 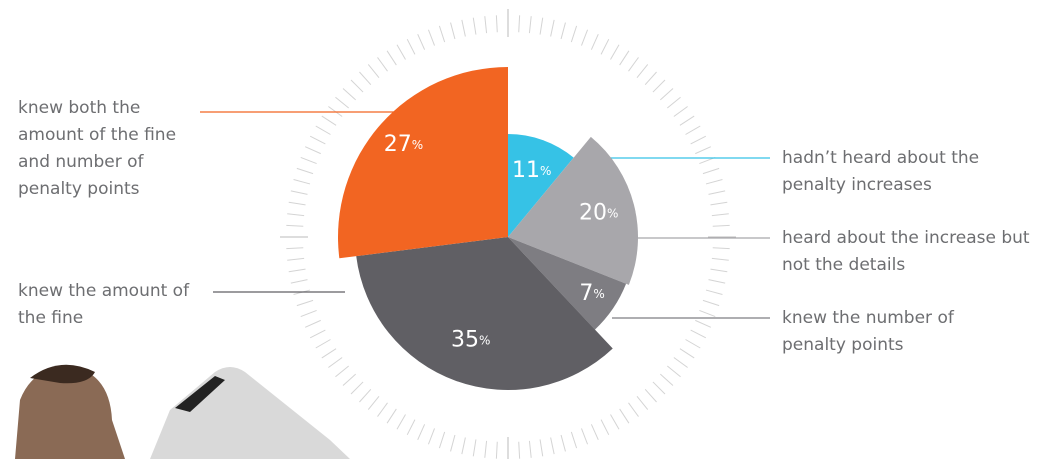 I want to click on category-label: knew the amount of the fine, so click(x=104, y=304).